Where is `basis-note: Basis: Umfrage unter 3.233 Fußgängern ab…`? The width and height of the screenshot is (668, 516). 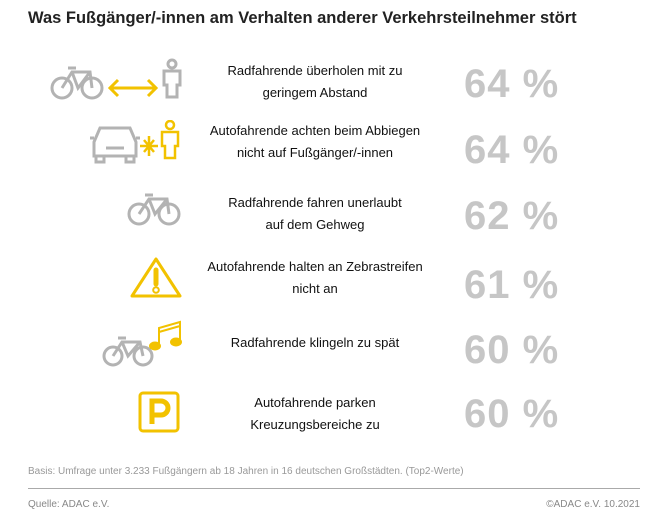
basis-note: Basis: Umfrage unter 3.233 Fußgängern ab… is located at coordinates (246, 471).